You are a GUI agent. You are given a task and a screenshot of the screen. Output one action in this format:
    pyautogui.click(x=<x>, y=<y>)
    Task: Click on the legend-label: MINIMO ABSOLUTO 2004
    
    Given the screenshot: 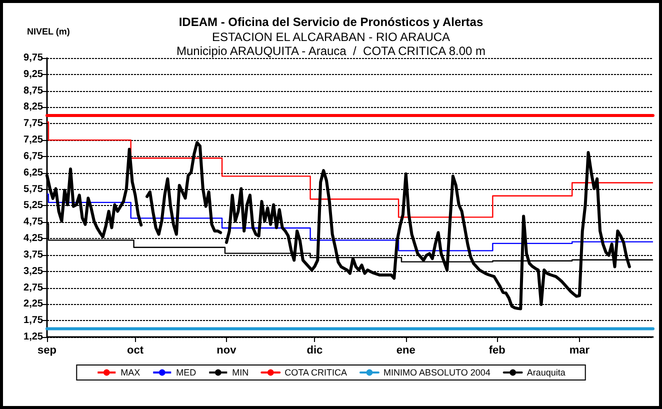 What is the action you would take?
    pyautogui.click(x=436, y=373)
    